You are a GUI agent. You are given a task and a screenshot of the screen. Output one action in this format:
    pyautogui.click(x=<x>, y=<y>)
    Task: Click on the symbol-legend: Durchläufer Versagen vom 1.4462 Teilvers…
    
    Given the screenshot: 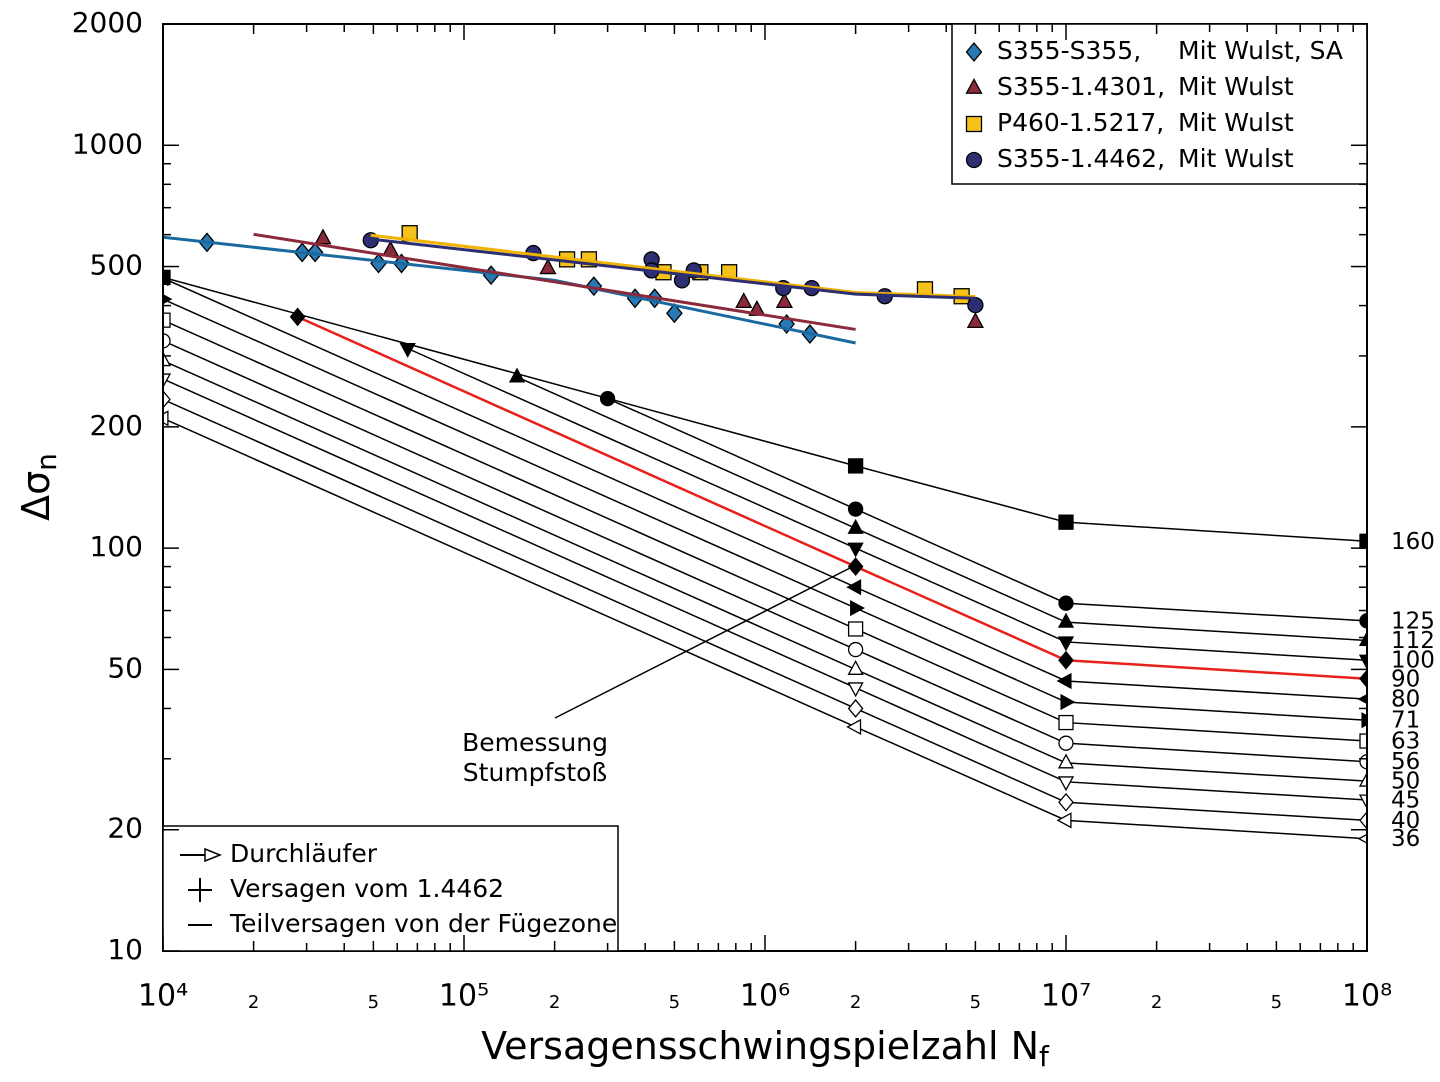 What is the action you would take?
    pyautogui.click(x=390, y=888)
    